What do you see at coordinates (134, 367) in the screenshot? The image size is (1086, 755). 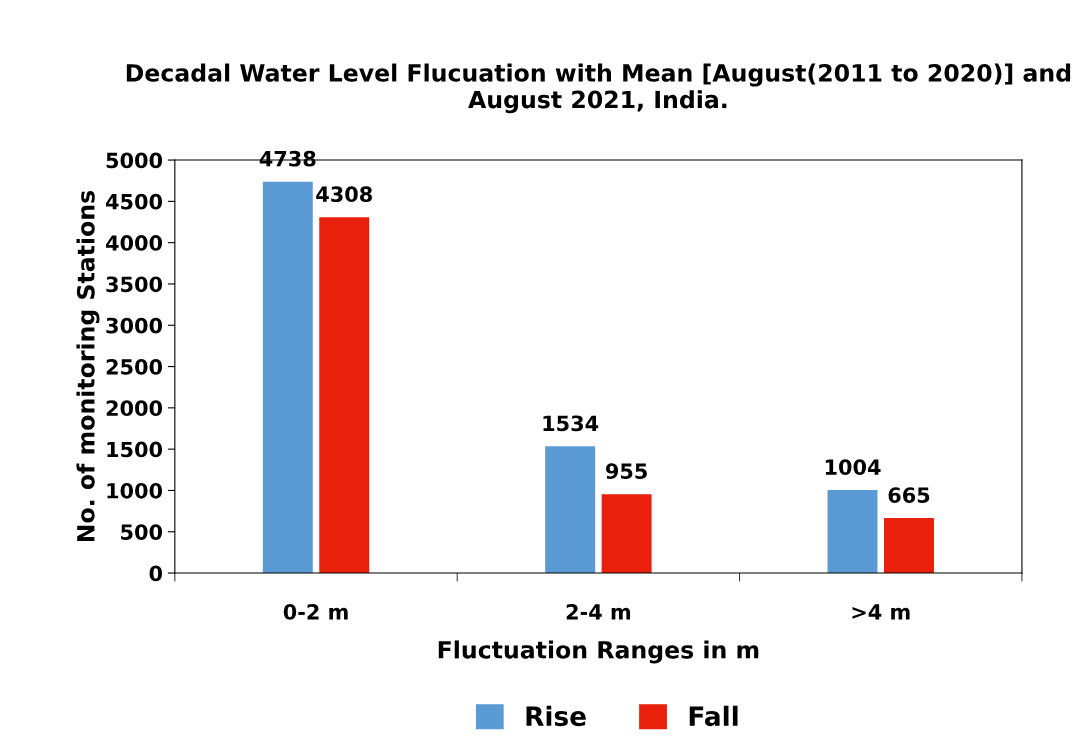 I see `y-tick-label: 2500` at bounding box center [134, 367].